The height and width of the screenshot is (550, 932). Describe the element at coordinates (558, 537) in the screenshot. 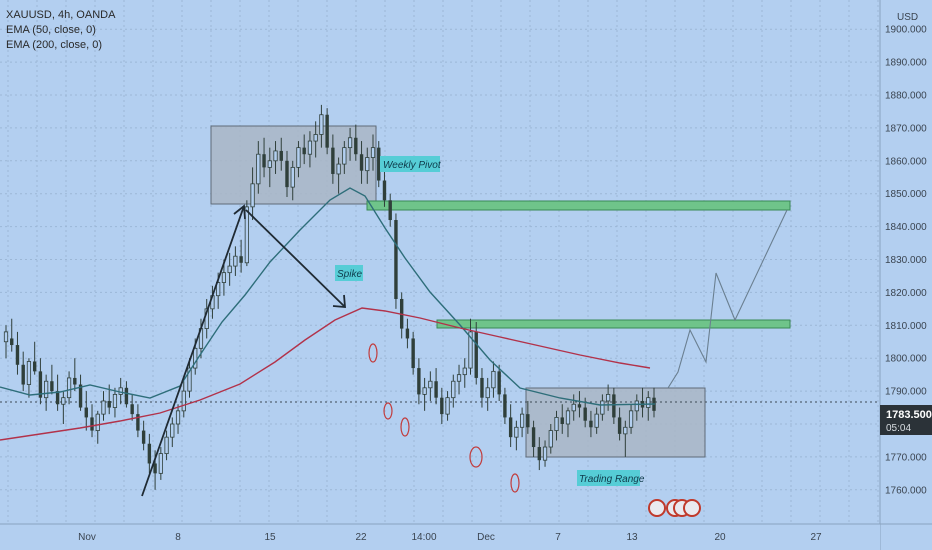

I see `time-tick-label: 7` at that location.